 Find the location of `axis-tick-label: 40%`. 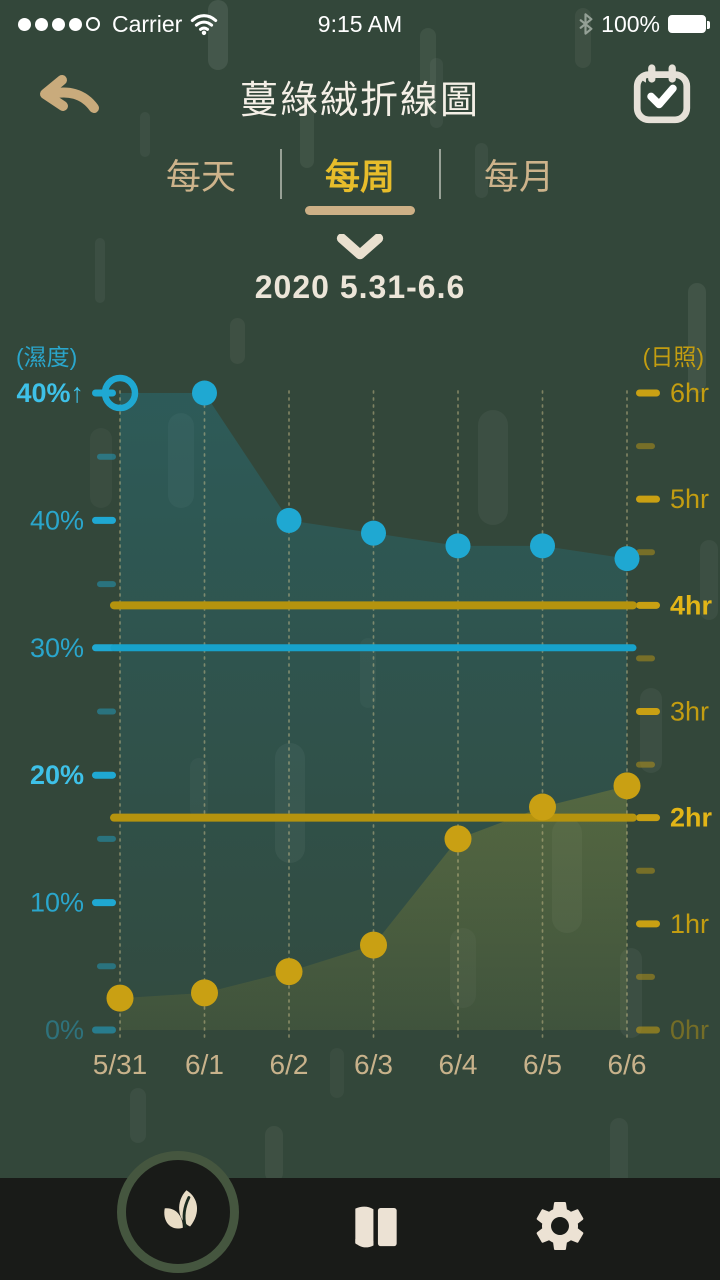

axis-tick-label: 40% is located at coordinates (57, 520).